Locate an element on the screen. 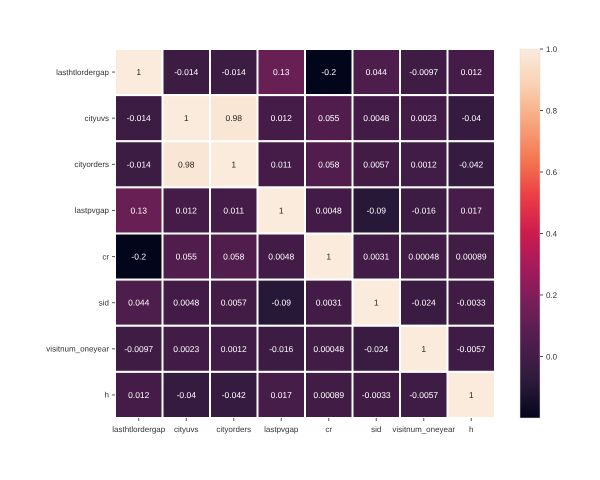 Image resolution: width=600 pixels, height=480 pixels. y-tick-label: cityorders is located at coordinates (91, 165).